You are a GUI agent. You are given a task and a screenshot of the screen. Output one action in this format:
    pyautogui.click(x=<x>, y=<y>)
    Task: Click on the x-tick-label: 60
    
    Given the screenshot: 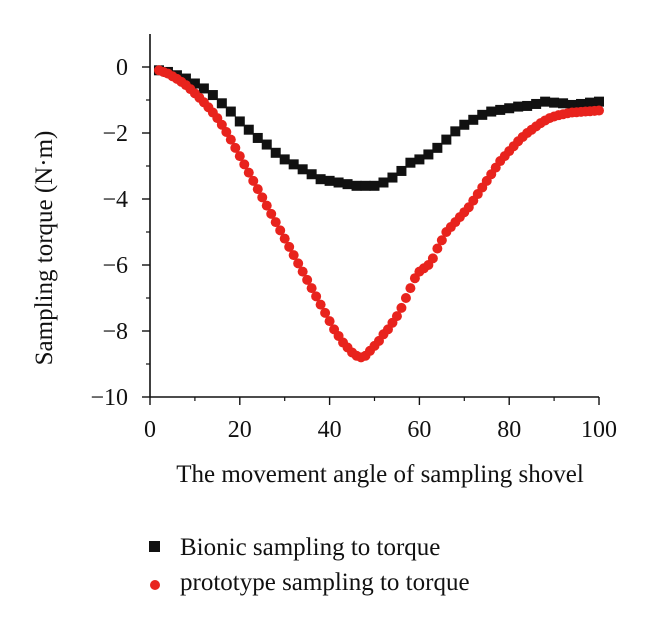 What is the action you would take?
    pyautogui.click(x=419, y=430)
    